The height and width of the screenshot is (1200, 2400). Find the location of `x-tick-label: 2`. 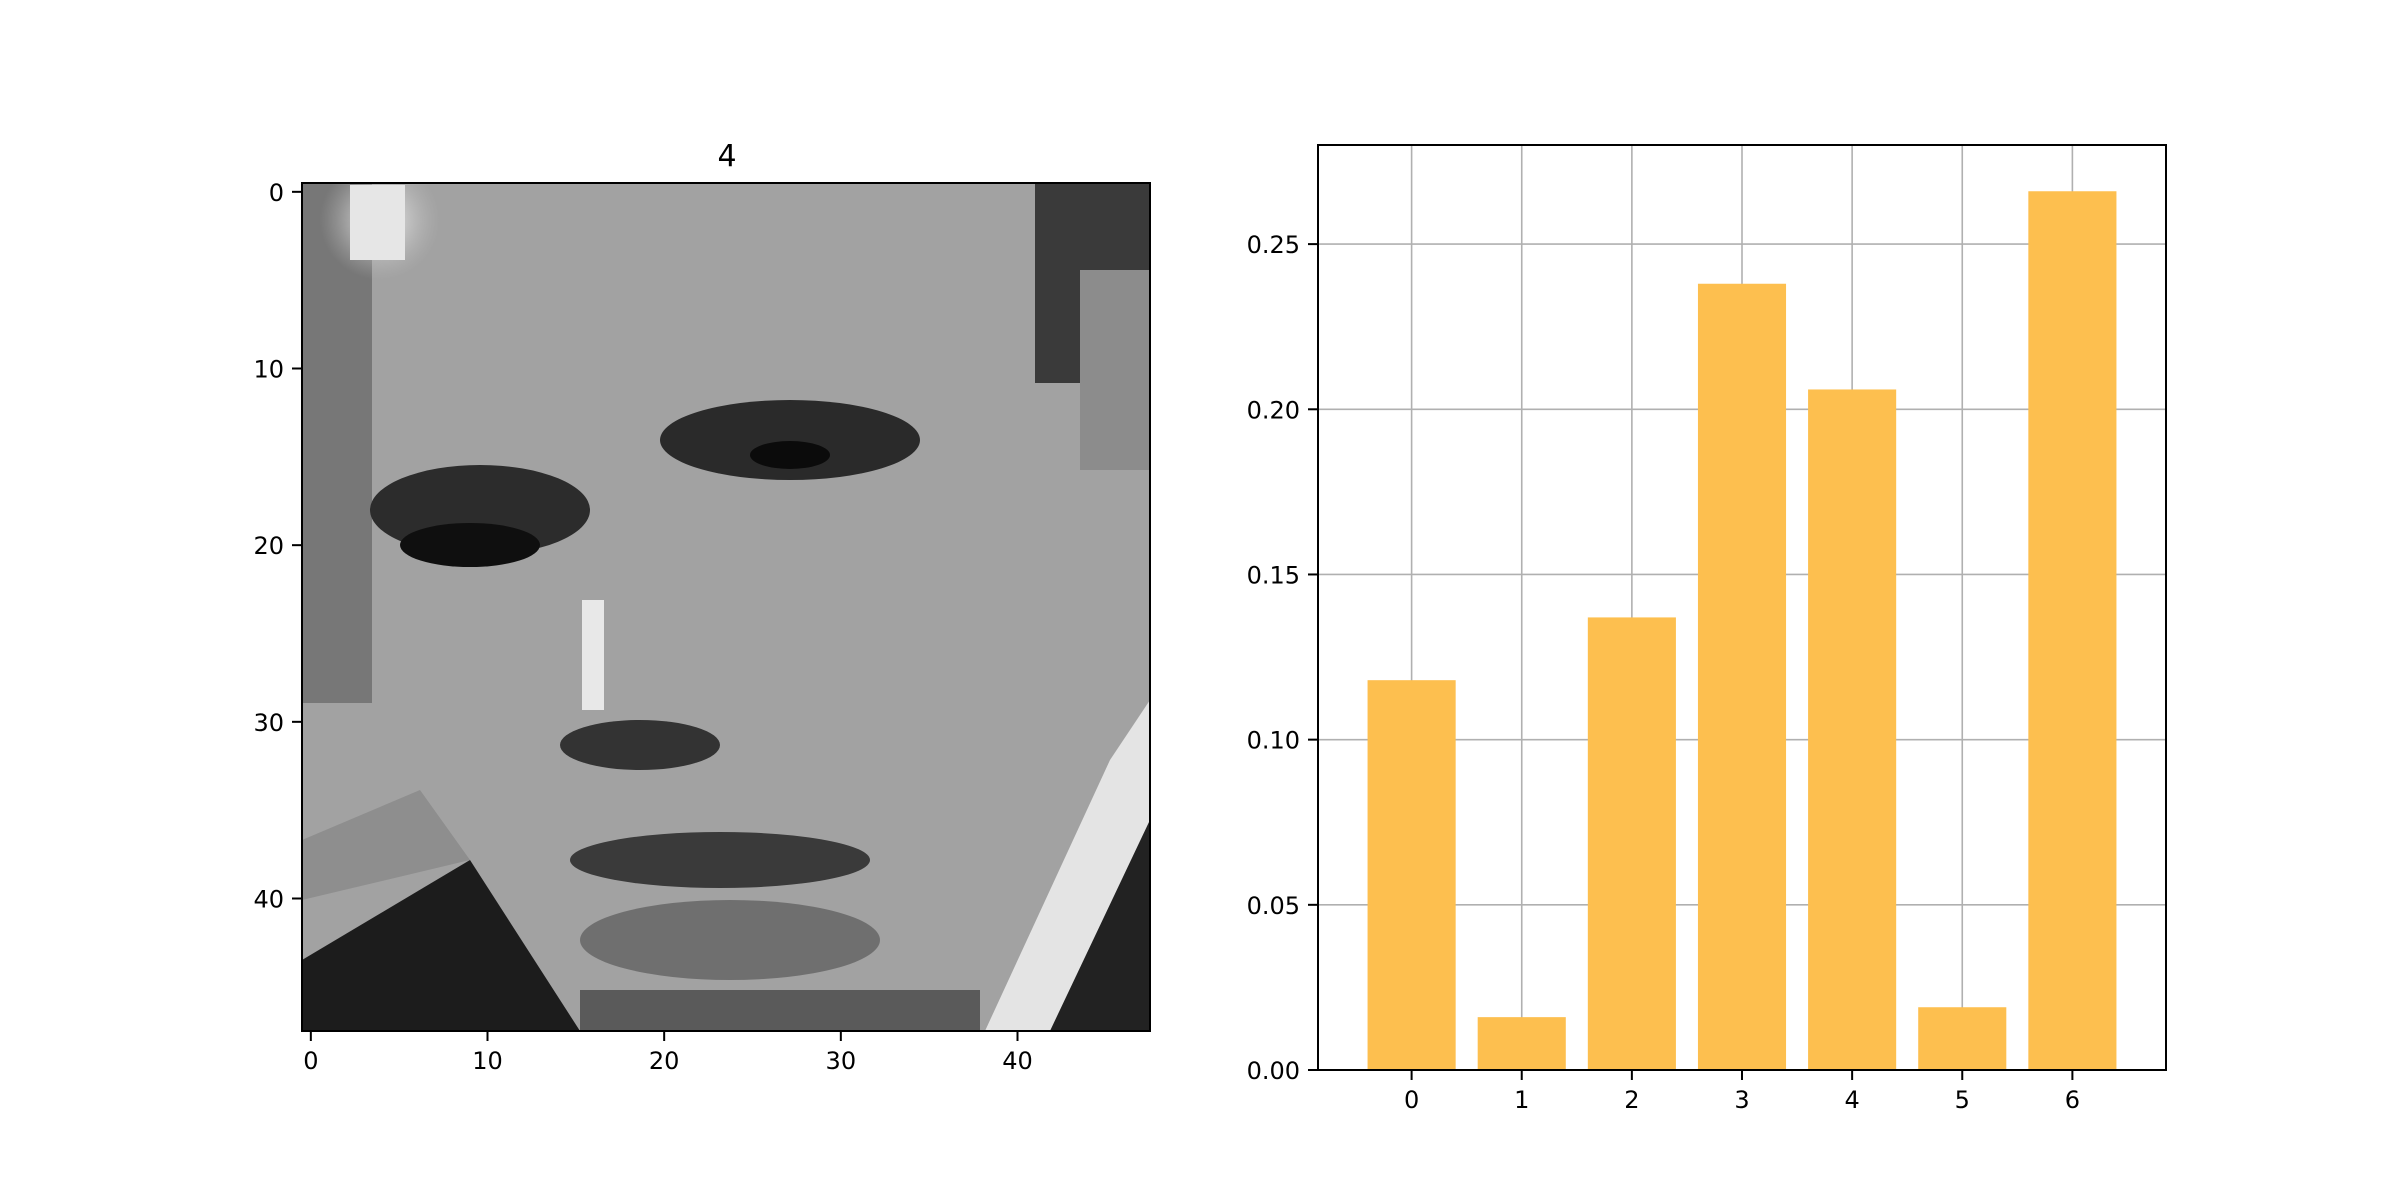

x-tick-label: 2 is located at coordinates (1631, 1100).